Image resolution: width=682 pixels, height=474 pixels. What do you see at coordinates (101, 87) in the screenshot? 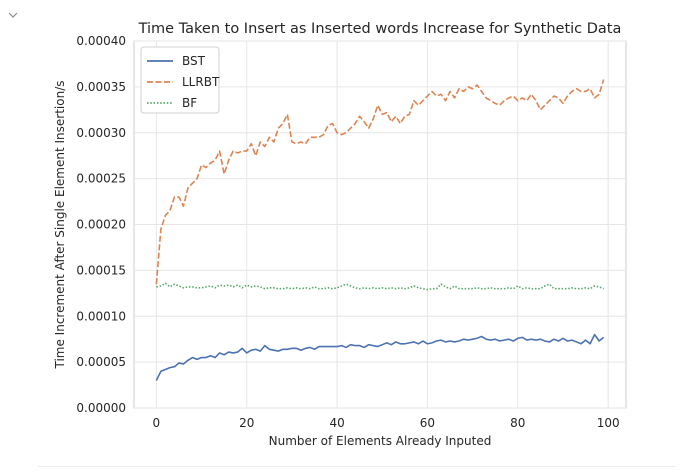
I see `y-tick-label: 0.00035` at bounding box center [101, 87].